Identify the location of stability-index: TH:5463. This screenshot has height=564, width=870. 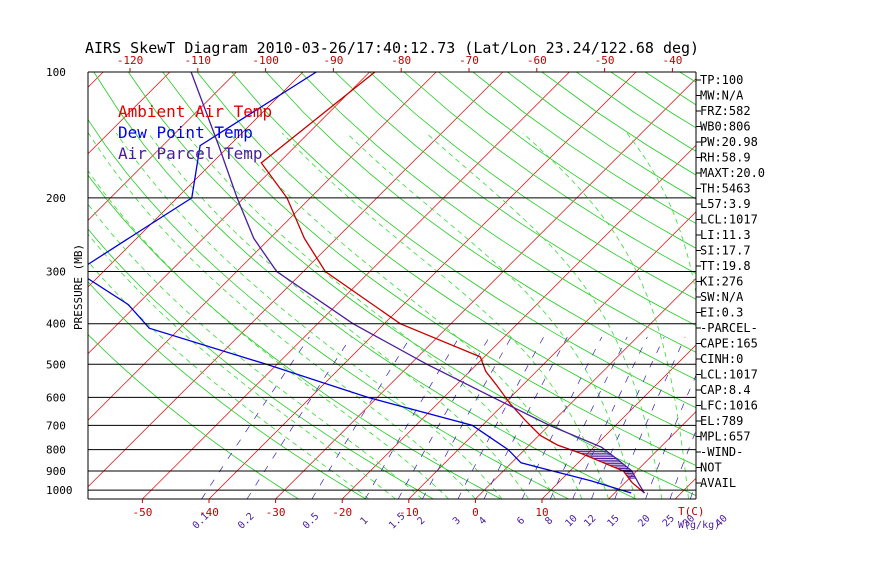
(725, 189).